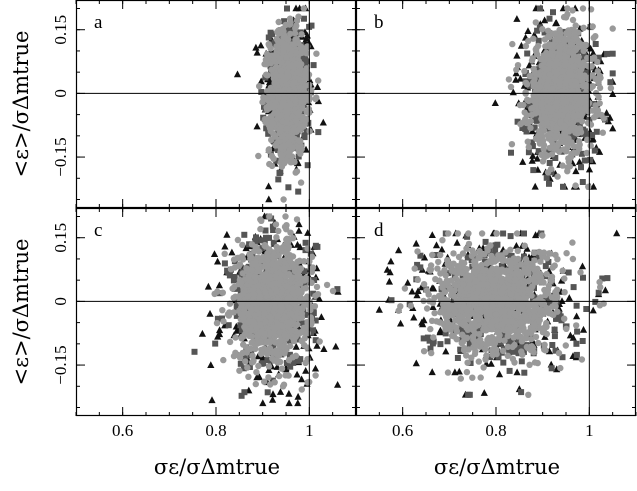  Describe the element at coordinates (60, 93) in the screenshot. I see `y-tick-label: 0` at that location.